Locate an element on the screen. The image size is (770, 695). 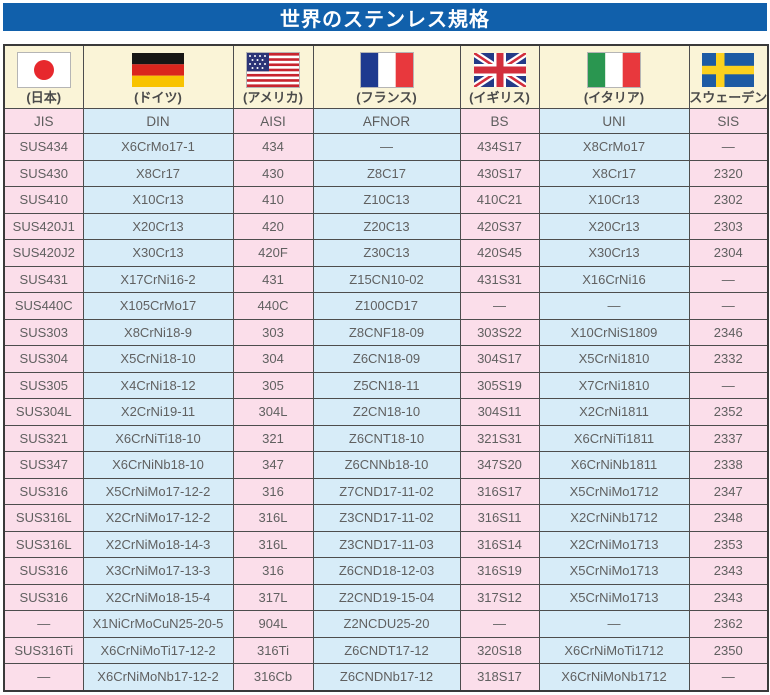
table-cell: X1NiCrMoCuN25-20-5 is located at coordinates (158, 624).